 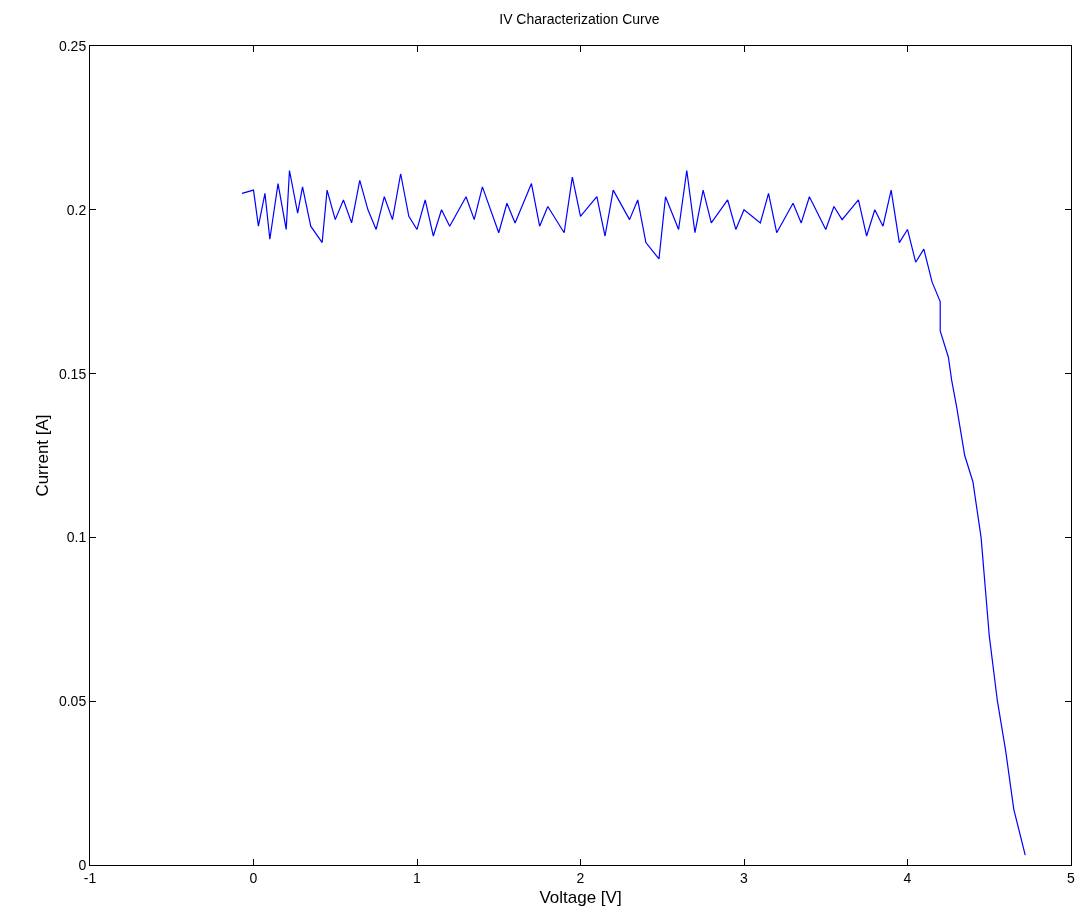 What do you see at coordinates (417, 877) in the screenshot?
I see `x-tick-label: 1` at bounding box center [417, 877].